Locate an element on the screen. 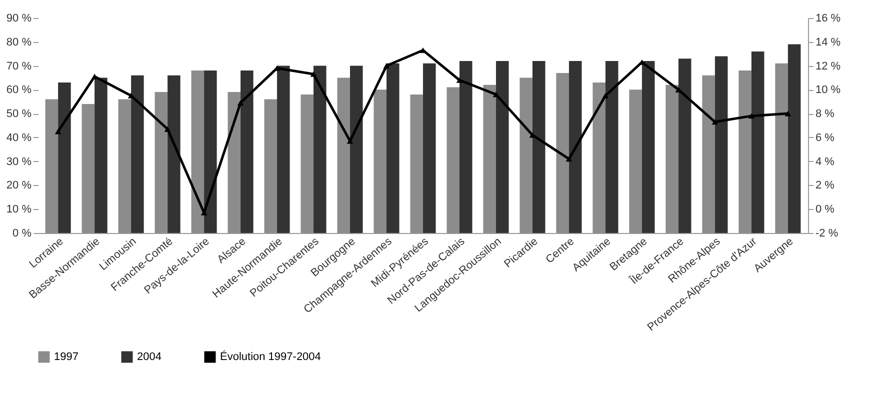 The width and height of the screenshot is (872, 408). y2-tick-label: 14 % is located at coordinates (828, 42).